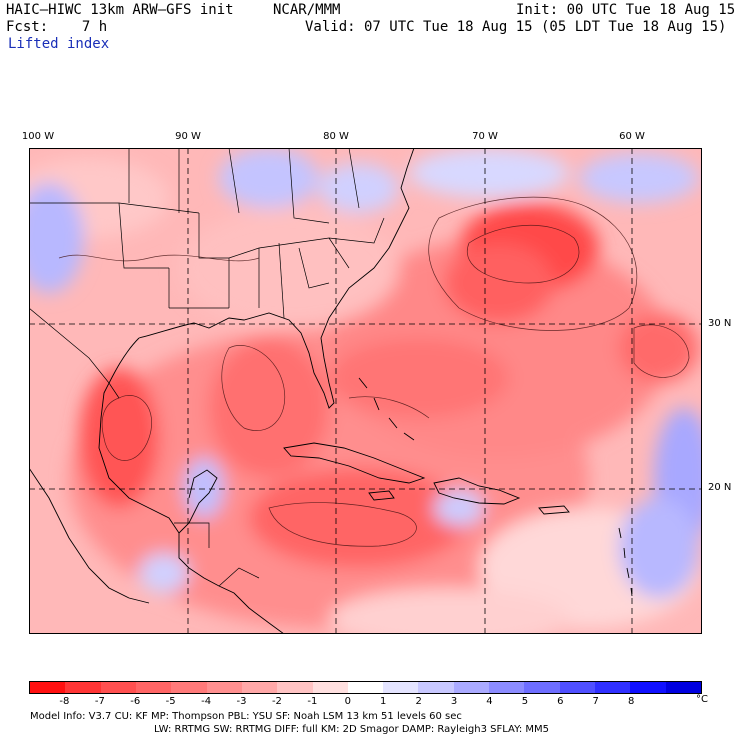  Describe the element at coordinates (702, 699) in the screenshot. I see `colorbar-unit: °C` at that location.